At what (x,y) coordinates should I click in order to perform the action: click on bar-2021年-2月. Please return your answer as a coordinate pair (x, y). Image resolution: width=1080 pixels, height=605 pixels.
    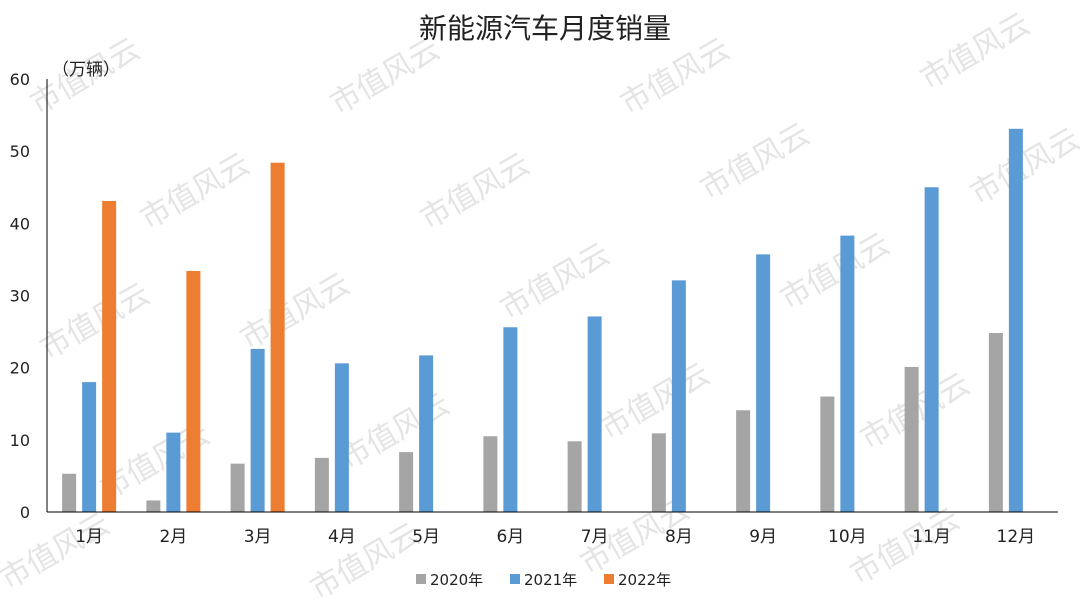
    Looking at the image, I should click on (173, 472).